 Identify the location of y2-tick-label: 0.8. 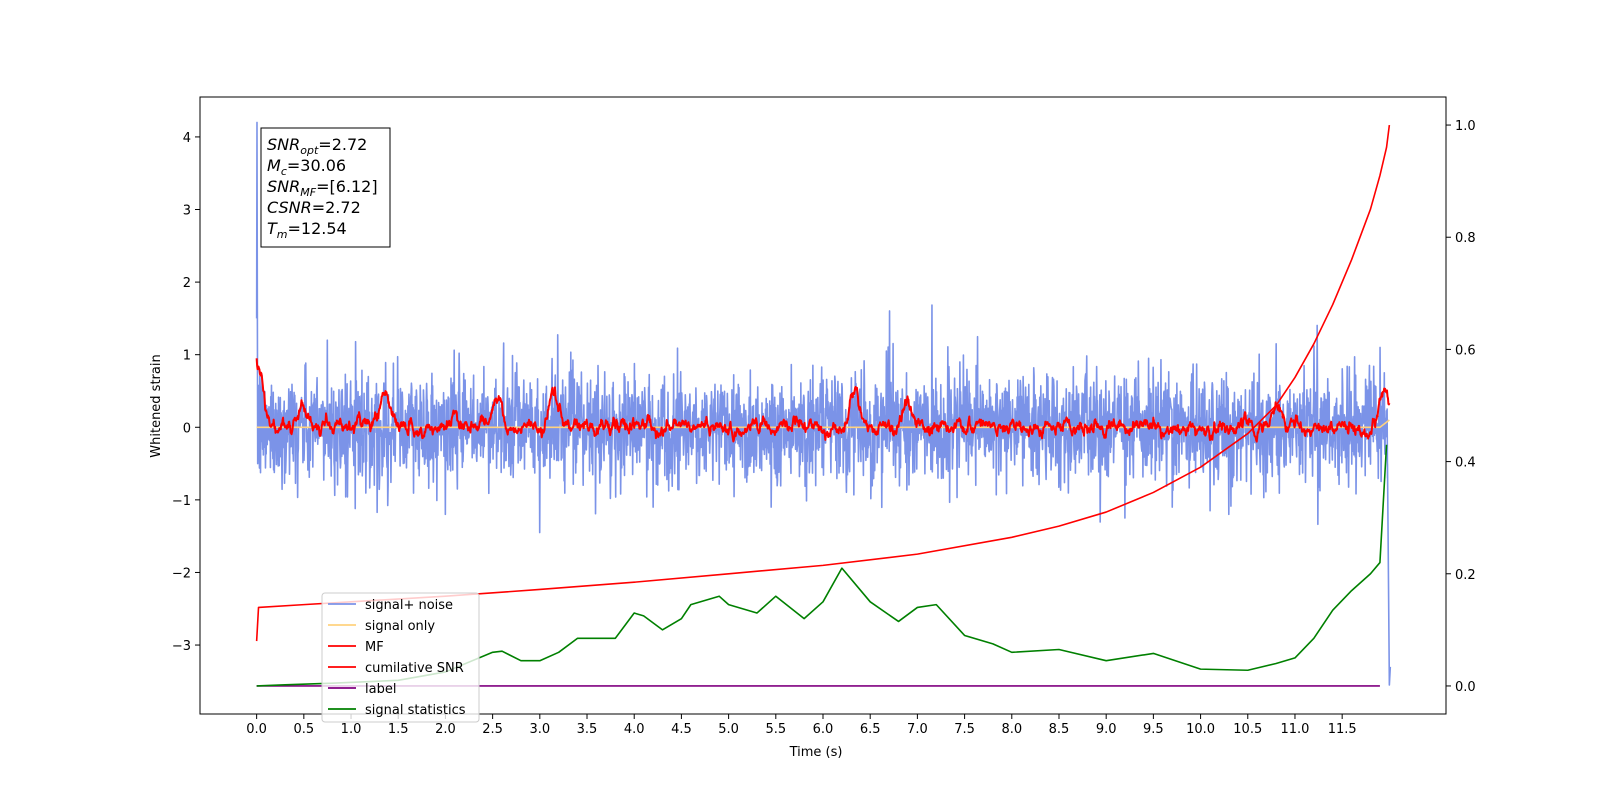
(1465, 238).